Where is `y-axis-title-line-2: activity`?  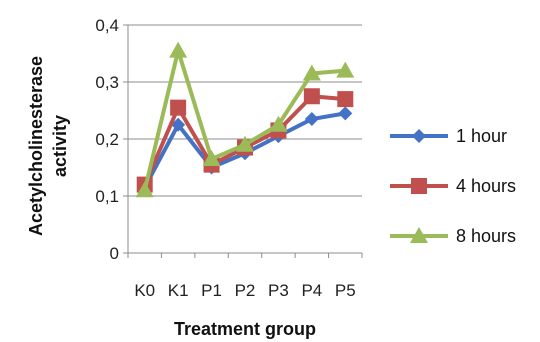 y-axis-title-line-2: activity is located at coordinates (60, 146).